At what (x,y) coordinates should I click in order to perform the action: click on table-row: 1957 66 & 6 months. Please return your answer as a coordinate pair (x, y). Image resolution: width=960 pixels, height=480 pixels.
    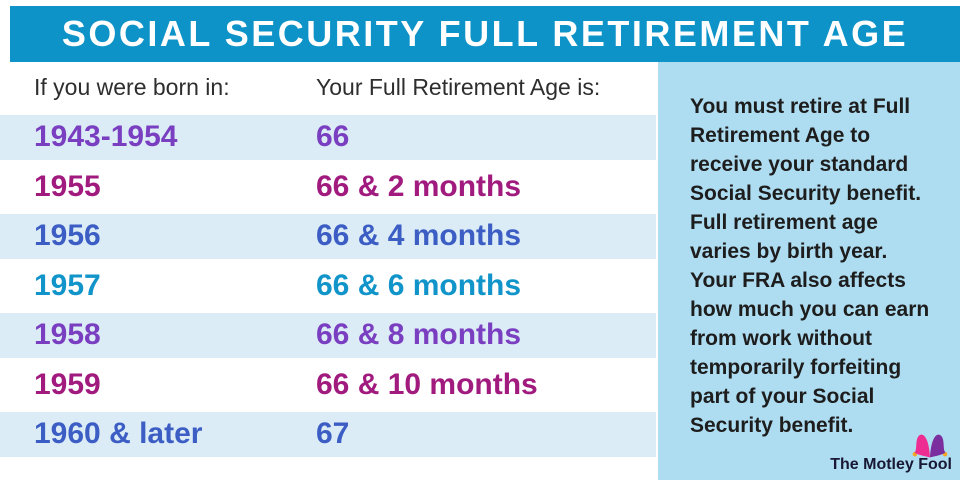
    Looking at the image, I should click on (328, 287).